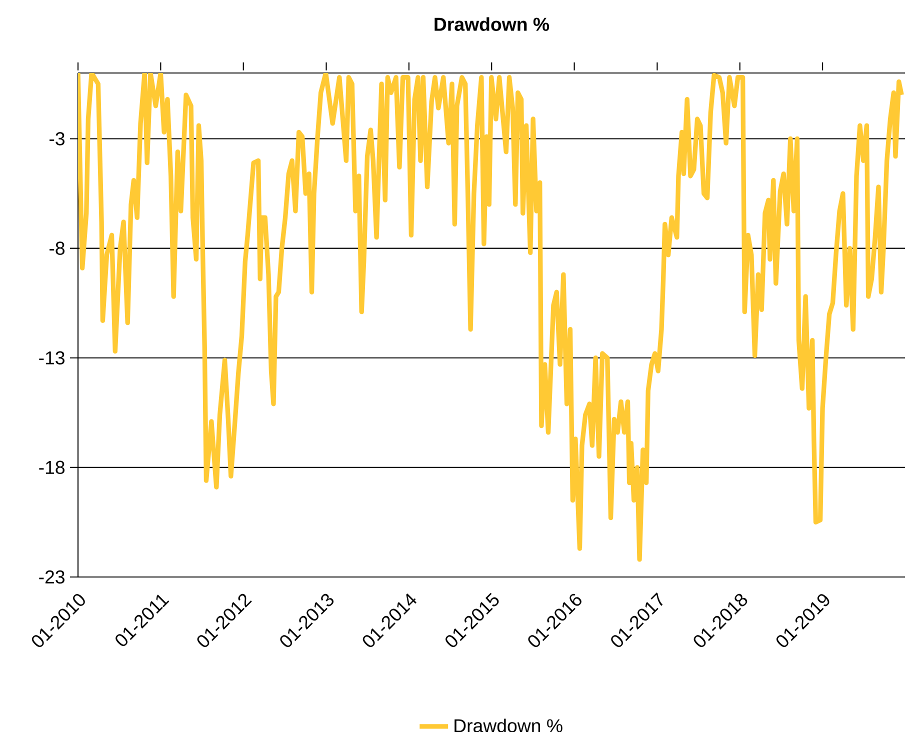 The height and width of the screenshot is (732, 907). What do you see at coordinates (51, 357) in the screenshot?
I see `y-tick-label: -13` at bounding box center [51, 357].